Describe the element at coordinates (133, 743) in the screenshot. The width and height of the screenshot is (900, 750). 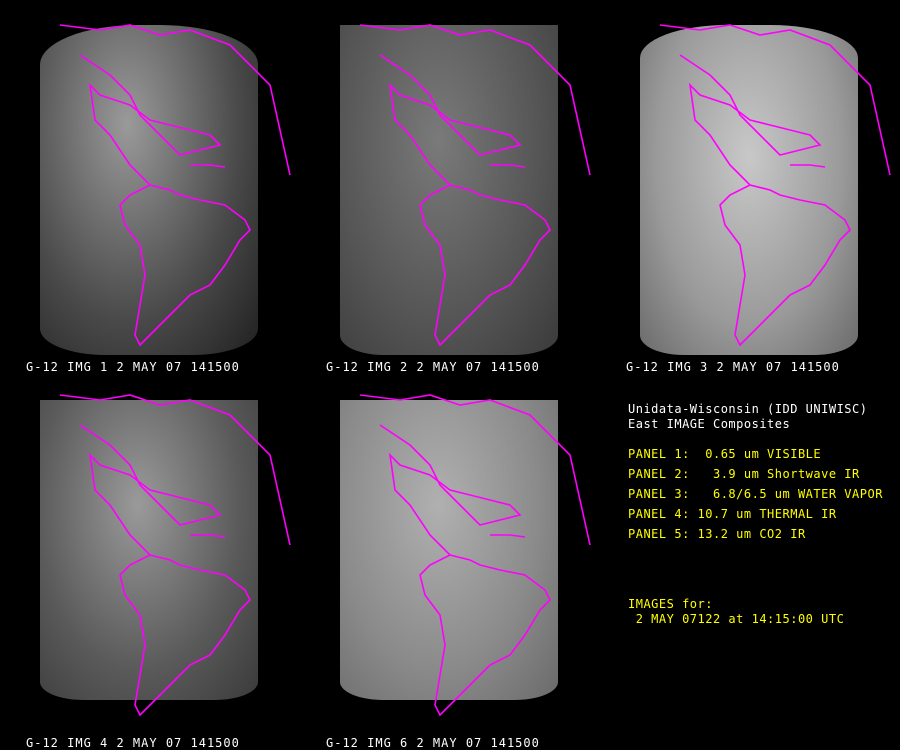
I see `panel-4-label: G-12 IMG 4 2 MAY 07 141500` at that location.